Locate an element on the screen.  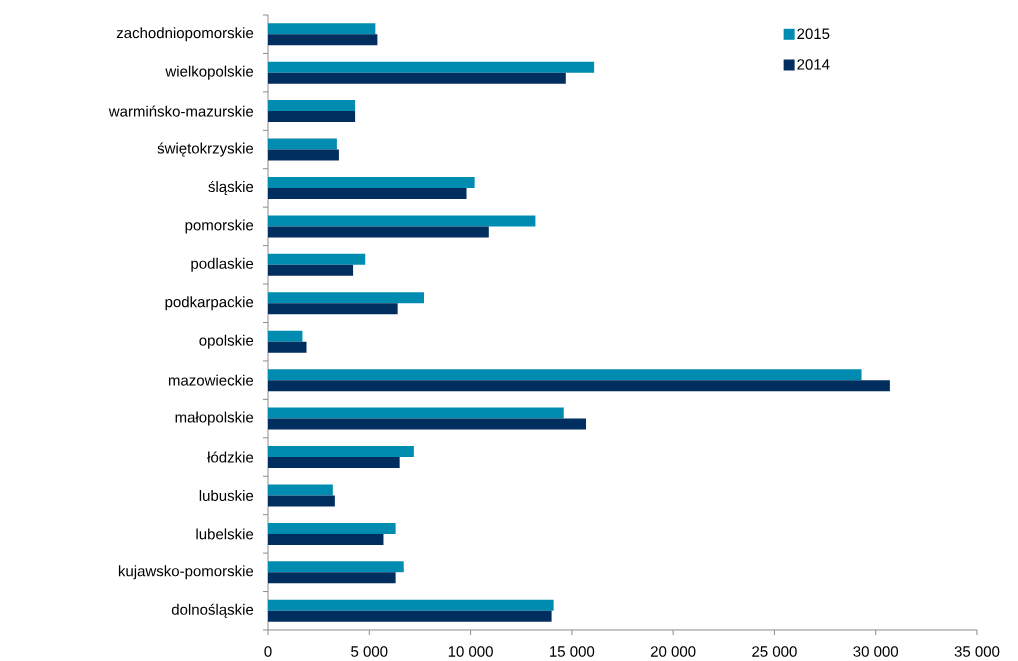
x-tick-label: 15 000 is located at coordinates (572, 651).